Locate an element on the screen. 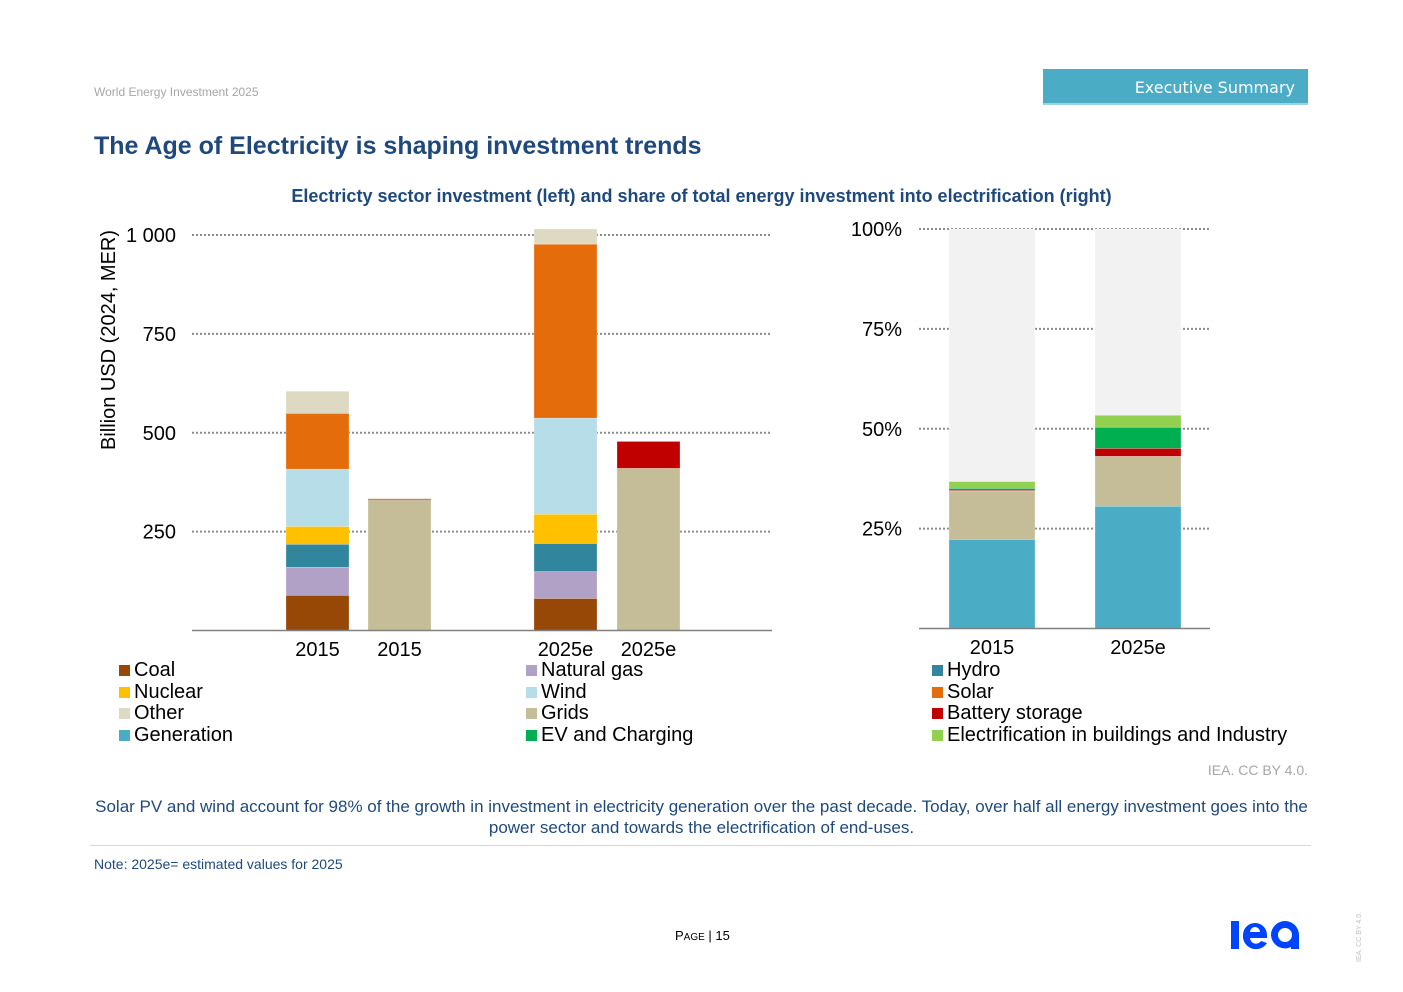 This screenshot has height=992, width=1403. page-number-value: | 15 is located at coordinates (719, 935).